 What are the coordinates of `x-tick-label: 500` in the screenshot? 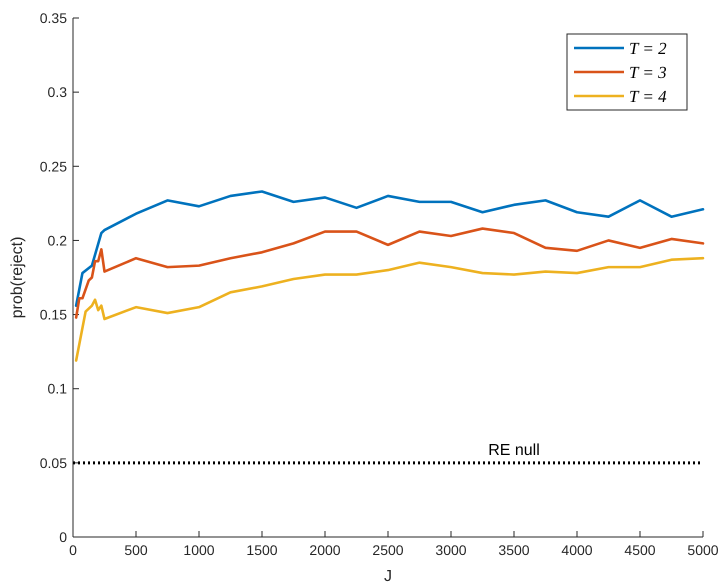 It's located at (136, 550).